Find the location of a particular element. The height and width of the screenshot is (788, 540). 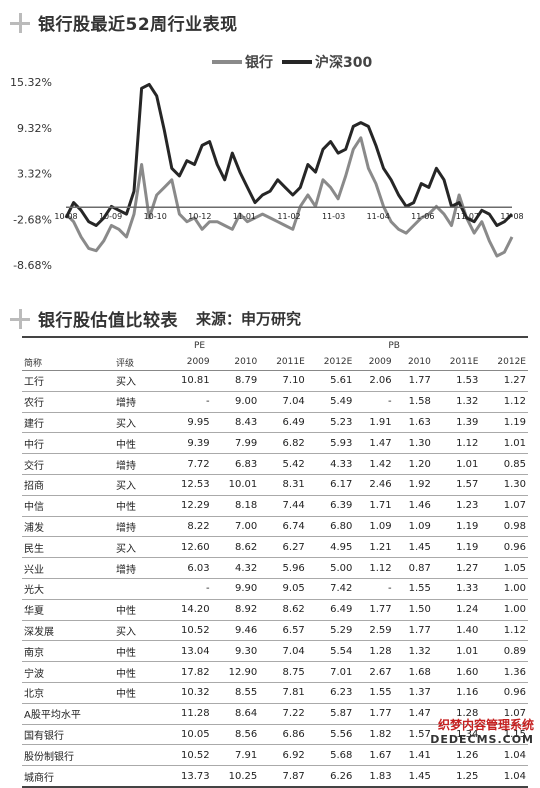

table-row: 中行 中性 9.39 7.99 6.82 5.93 1.47 1.30 1.12 1.01 is located at coordinates (275, 443).